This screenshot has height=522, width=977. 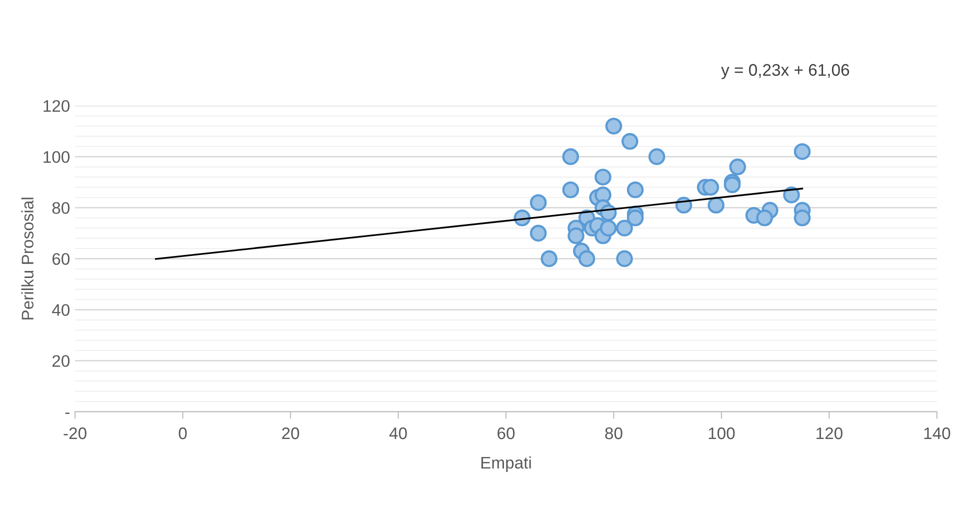 What do you see at coordinates (67, 413) in the screenshot?
I see `y-tick-label: -` at bounding box center [67, 413].